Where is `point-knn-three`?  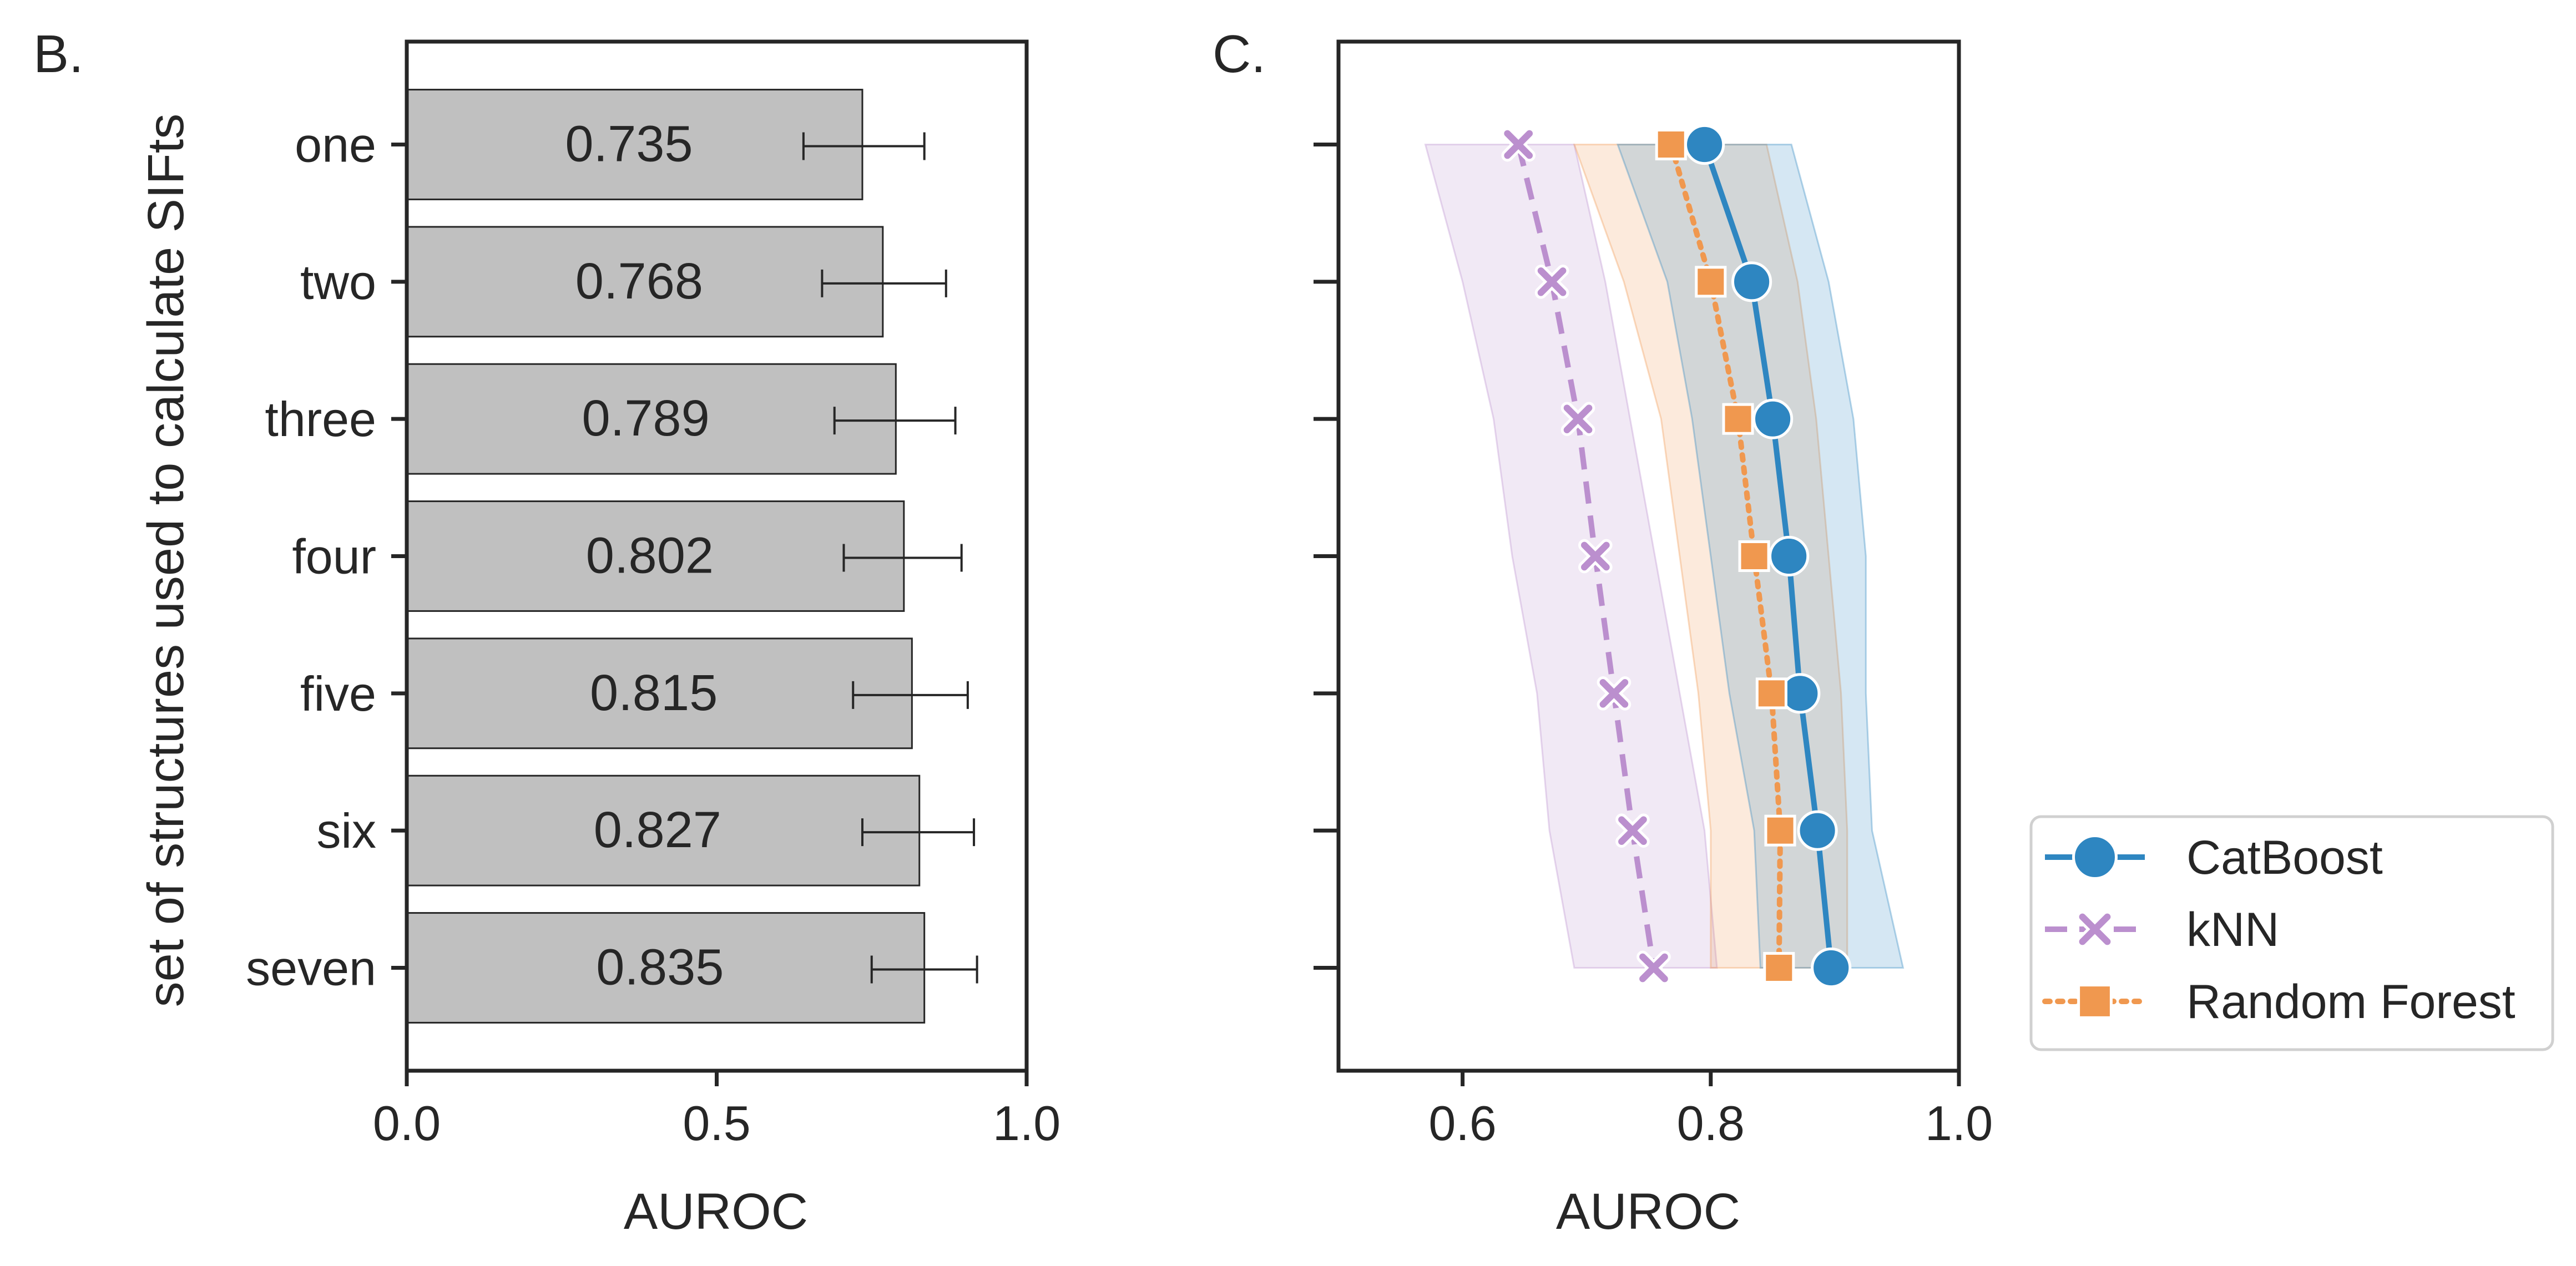 point-knn-three is located at coordinates (1577, 420).